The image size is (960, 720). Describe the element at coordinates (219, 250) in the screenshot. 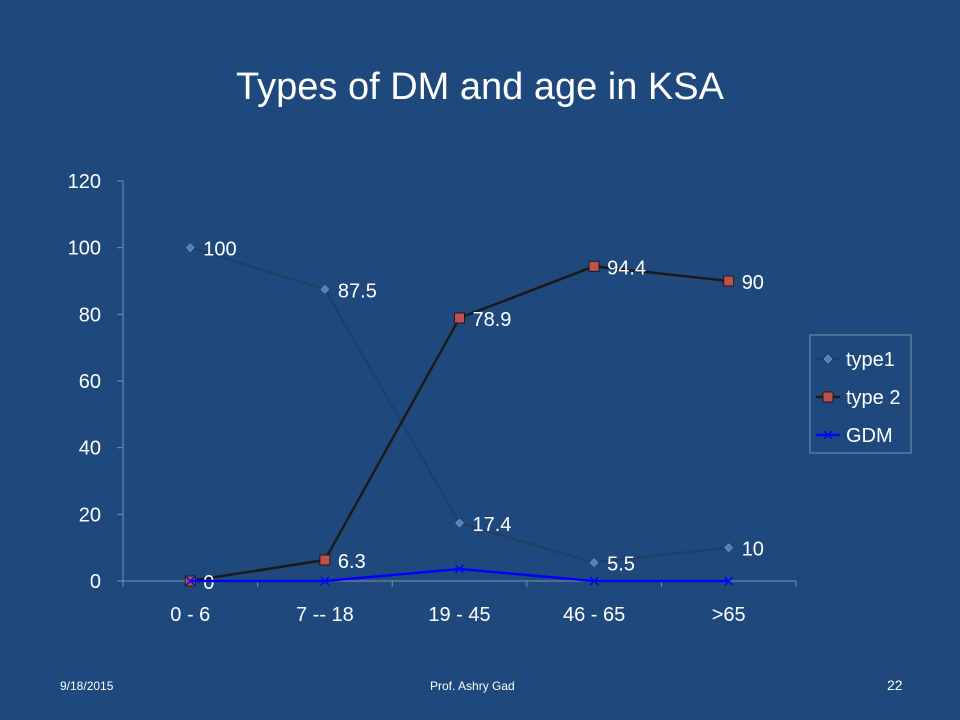

I see `data-label-type1: 100` at that location.